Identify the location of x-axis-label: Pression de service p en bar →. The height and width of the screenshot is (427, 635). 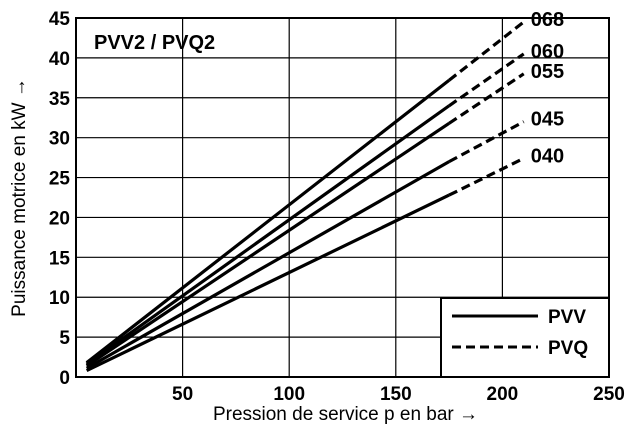
(345, 414).